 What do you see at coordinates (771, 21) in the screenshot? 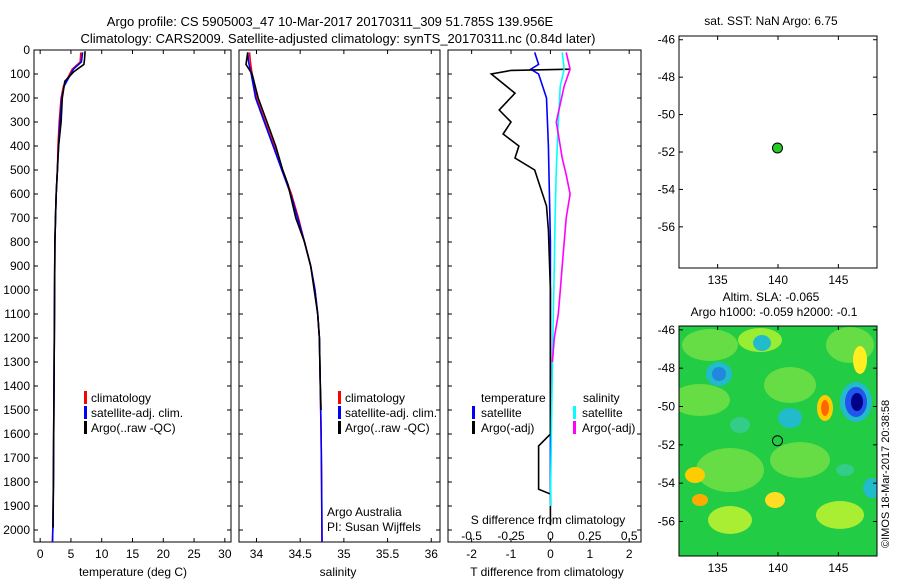
I see `sst-map-title: sat. SST: NaN Argo: 6.75` at bounding box center [771, 21].